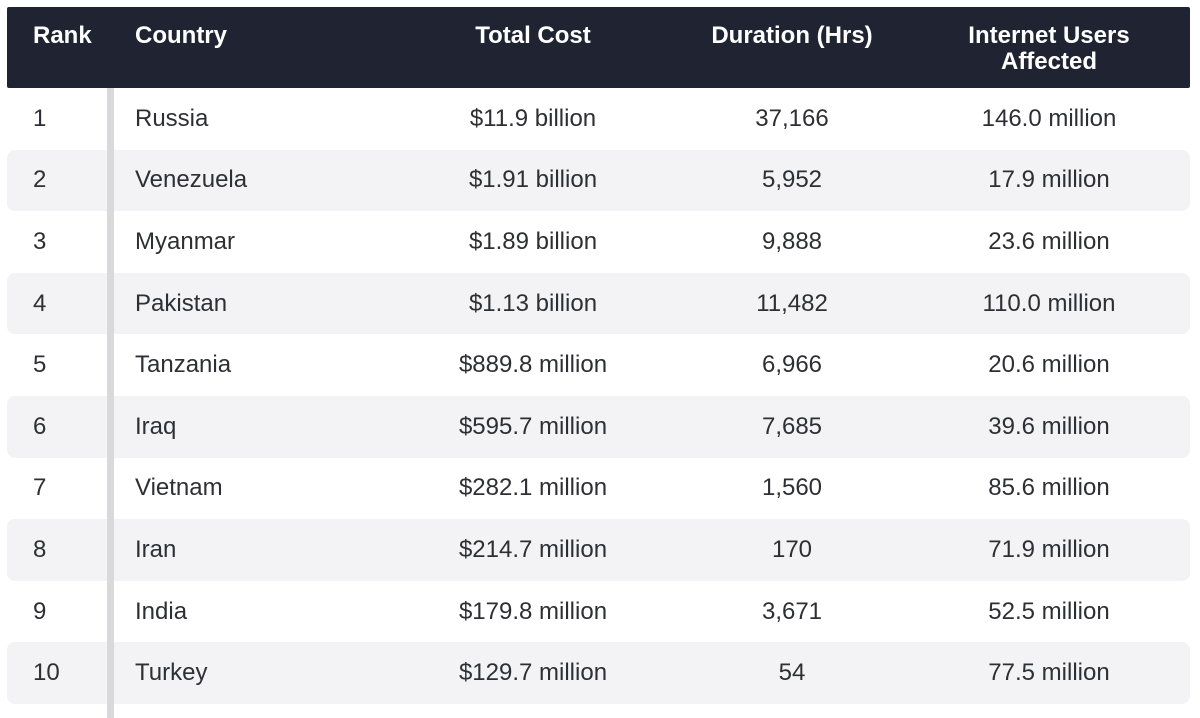  What do you see at coordinates (40, 180) in the screenshot?
I see `rank-cell: 2` at bounding box center [40, 180].